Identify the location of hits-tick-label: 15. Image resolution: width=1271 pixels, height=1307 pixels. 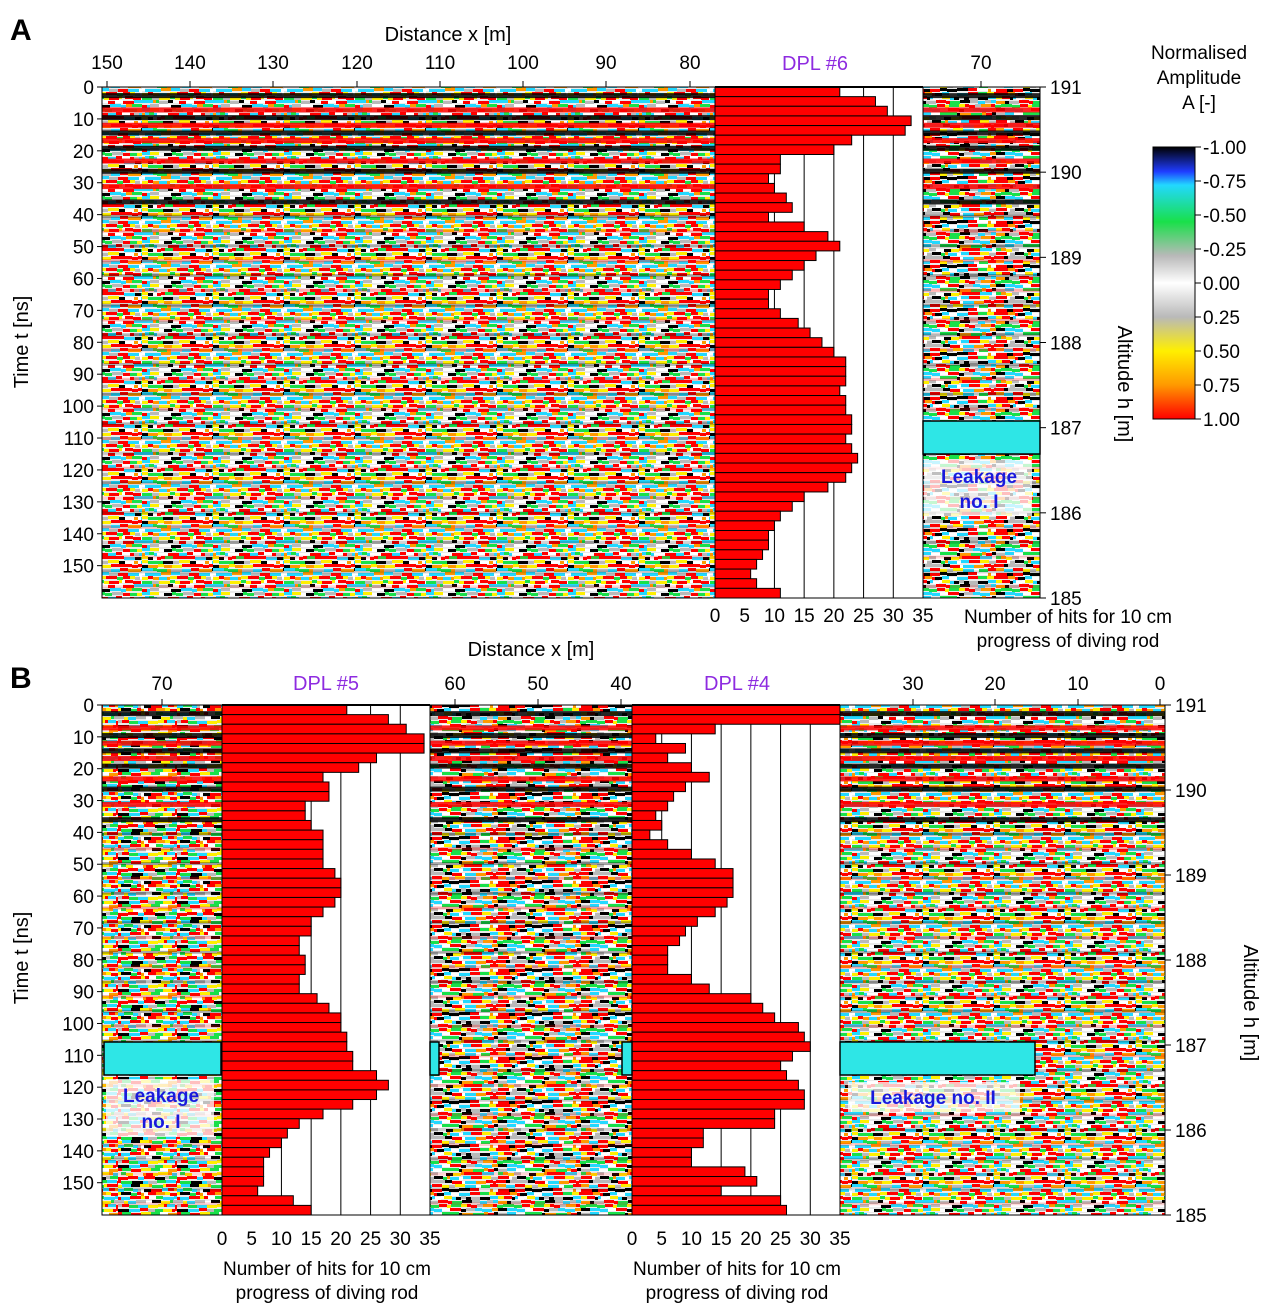
(721, 1239).